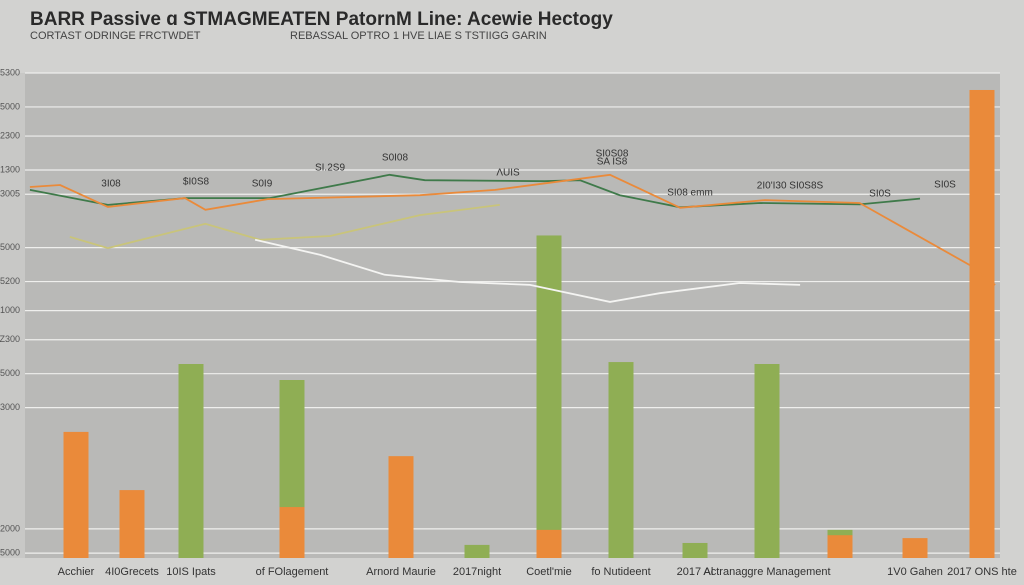  Describe the element at coordinates (191, 572) in the screenshot. I see `x-tick-label: 10IS Ipats` at that location.